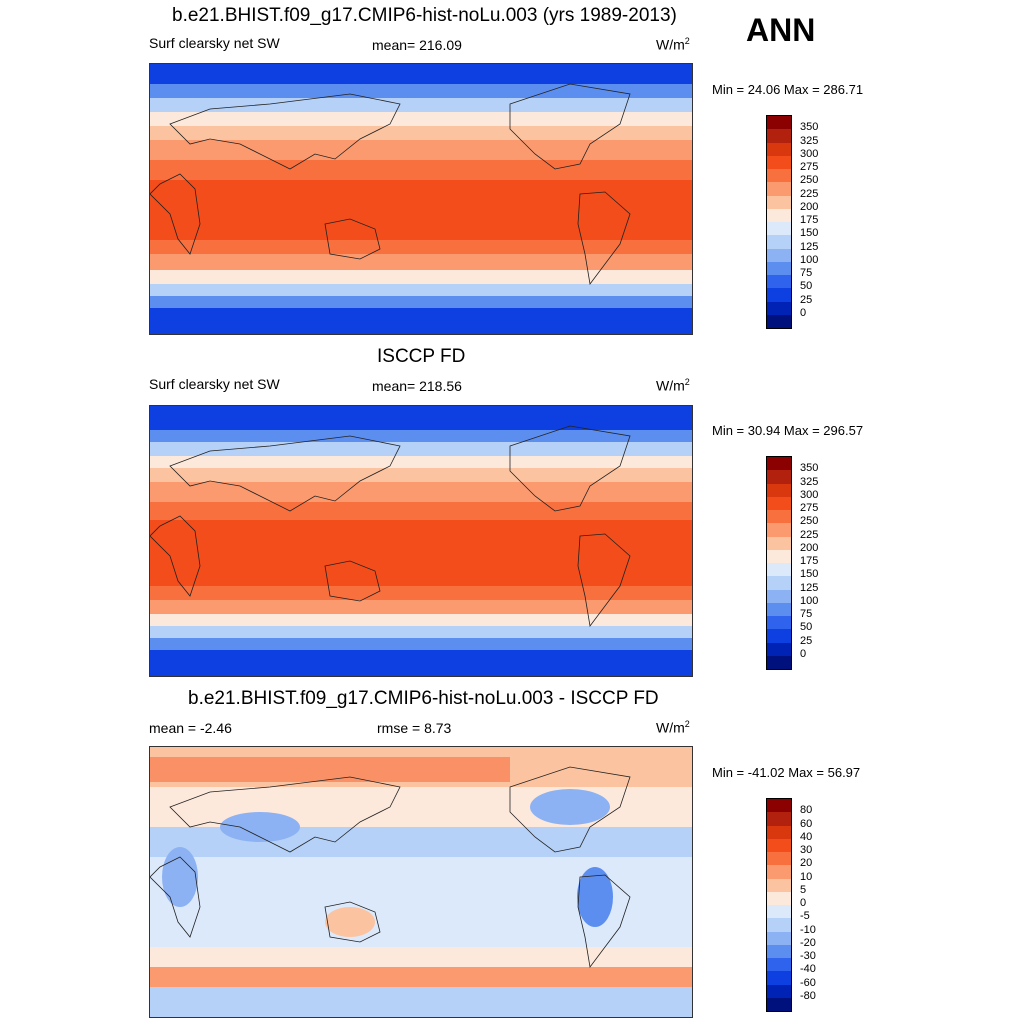 The width and height of the screenshot is (1024, 1024). Describe the element at coordinates (421, 199) in the screenshot. I see `panel1-map` at that location.